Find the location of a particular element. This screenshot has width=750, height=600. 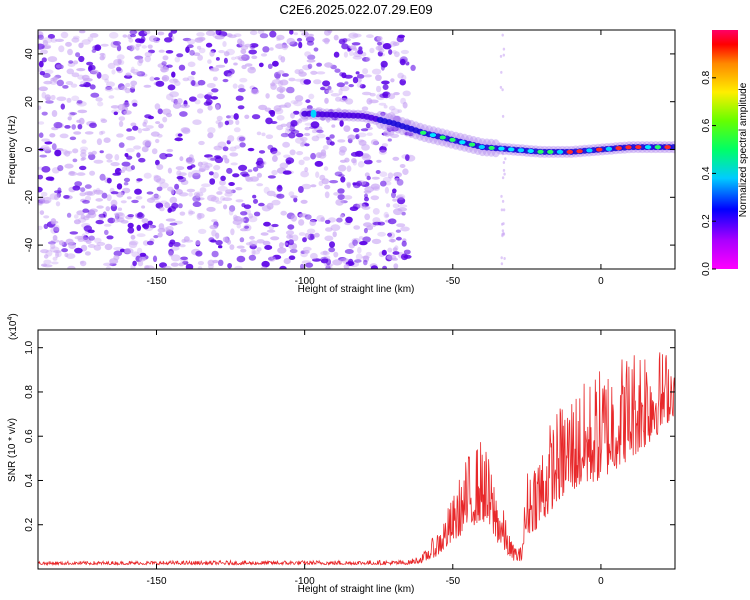

spectrogram-xlabel: Height of straight line (km) is located at coordinates (356, 289).